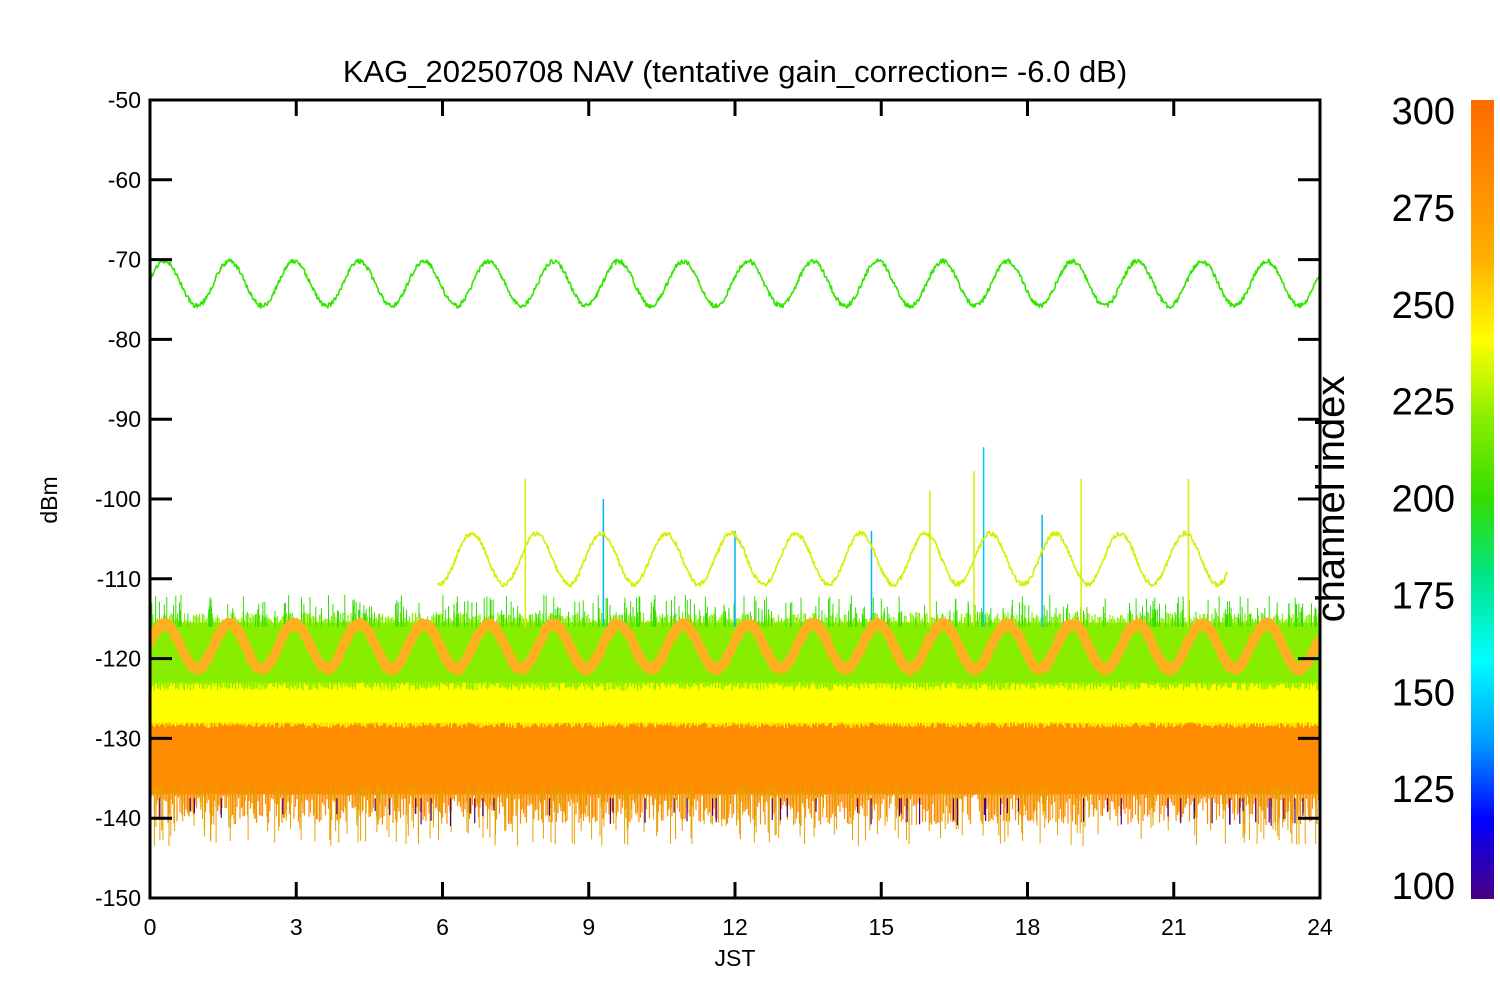  Describe the element at coordinates (1423, 596) in the screenshot. I see `colorbar-tick-label: 175` at that location.